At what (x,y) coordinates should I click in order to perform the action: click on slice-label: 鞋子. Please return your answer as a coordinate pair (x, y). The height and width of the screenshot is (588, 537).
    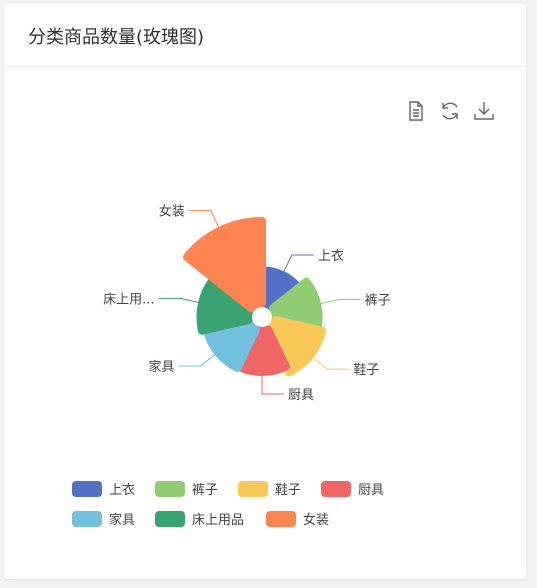
    Looking at the image, I should click on (366, 370).